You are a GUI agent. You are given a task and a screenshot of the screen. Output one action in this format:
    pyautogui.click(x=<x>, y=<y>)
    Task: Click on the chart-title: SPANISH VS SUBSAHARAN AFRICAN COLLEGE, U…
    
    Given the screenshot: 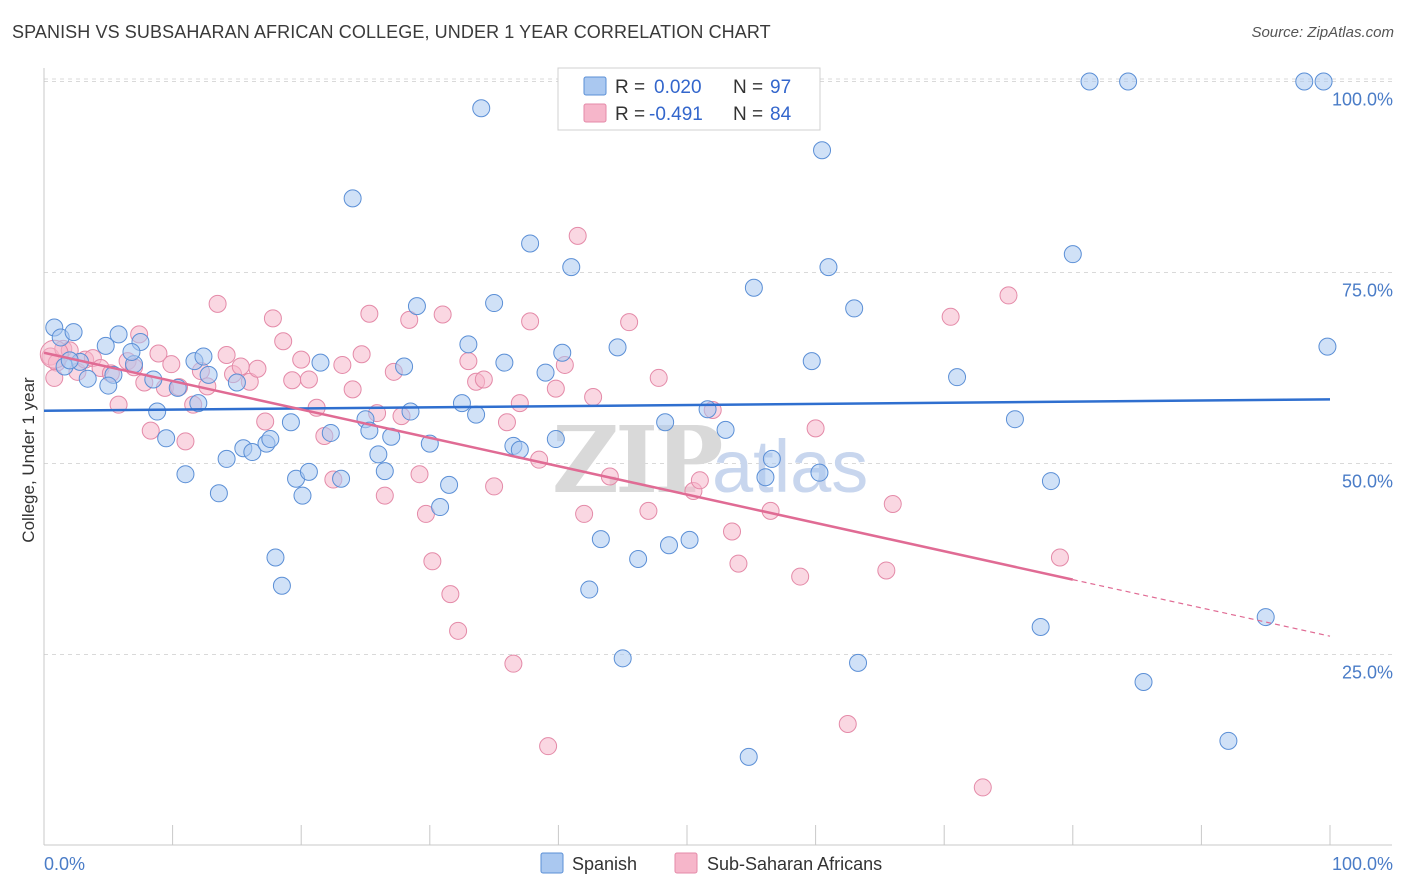 What is the action you would take?
    pyautogui.click(x=391, y=32)
    